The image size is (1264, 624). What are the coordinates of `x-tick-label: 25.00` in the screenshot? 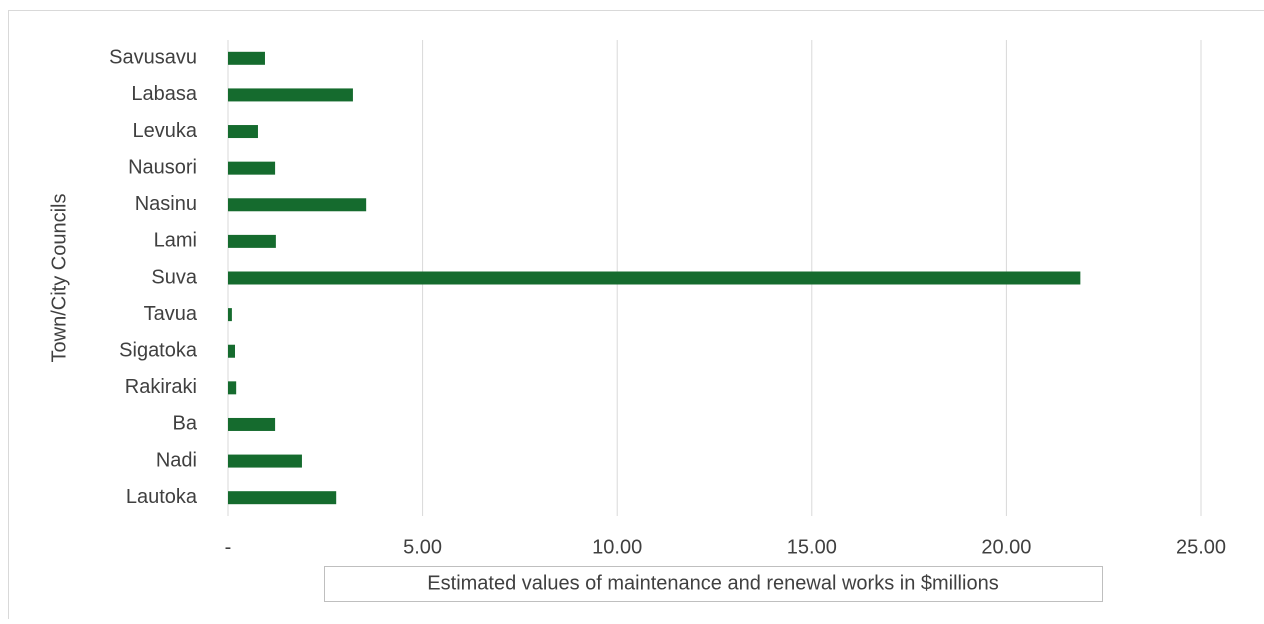 It's located at (1201, 547).